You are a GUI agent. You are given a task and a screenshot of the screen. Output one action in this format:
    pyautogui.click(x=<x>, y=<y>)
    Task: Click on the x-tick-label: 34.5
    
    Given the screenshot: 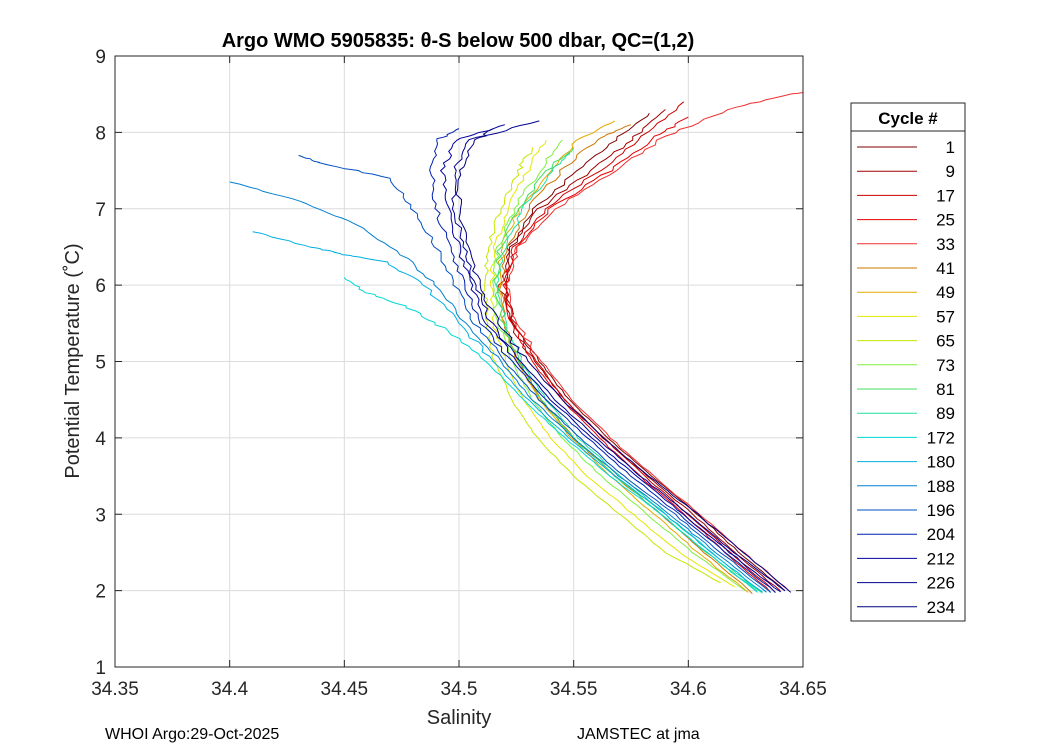 What is the action you would take?
    pyautogui.click(x=459, y=689)
    